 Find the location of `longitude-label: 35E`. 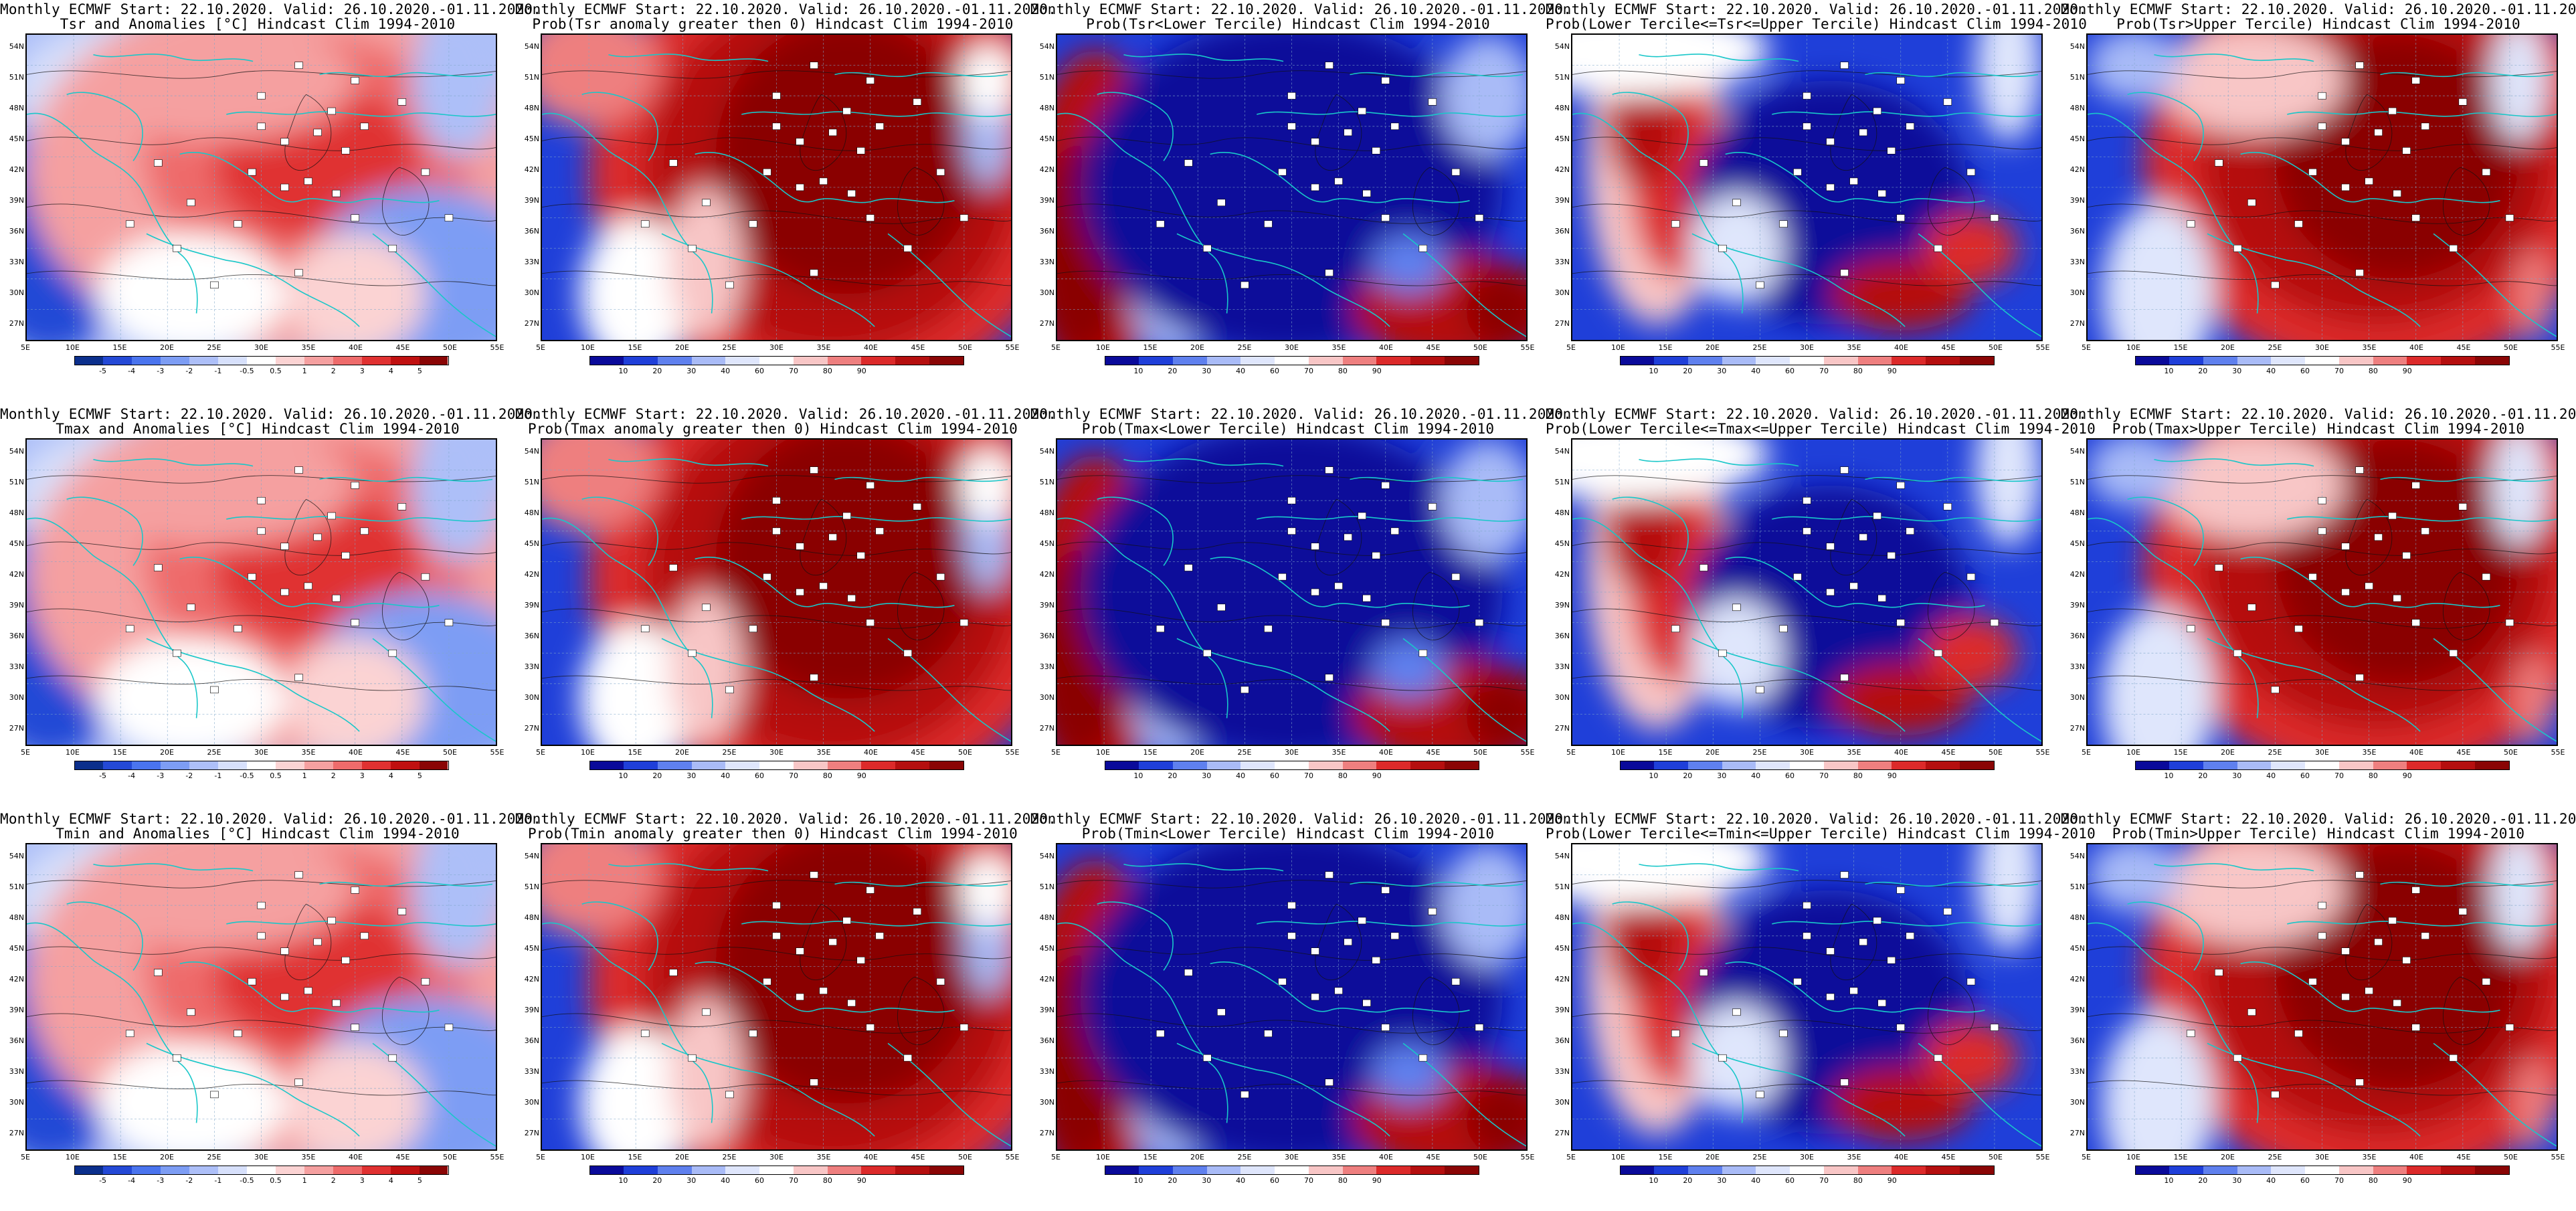

longitude-label: 35E is located at coordinates (308, 347).